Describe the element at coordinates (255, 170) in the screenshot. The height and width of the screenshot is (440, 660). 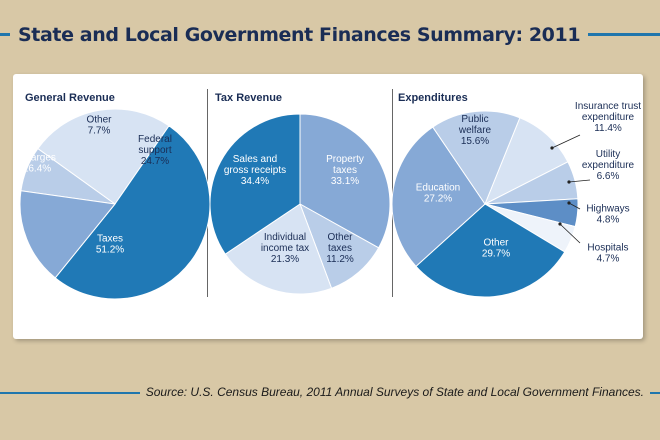
I see `pie-1-label-3: Sales and gross receipts 34.4%` at that location.